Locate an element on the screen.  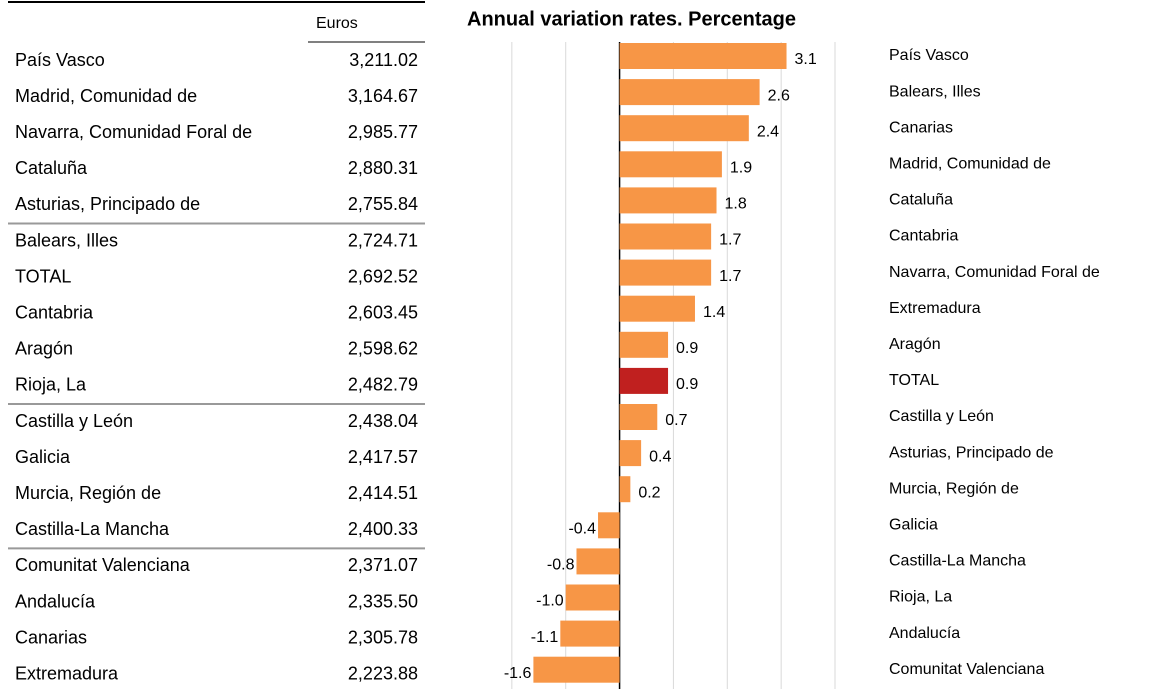
value-label: 2.6 is located at coordinates (779, 95).